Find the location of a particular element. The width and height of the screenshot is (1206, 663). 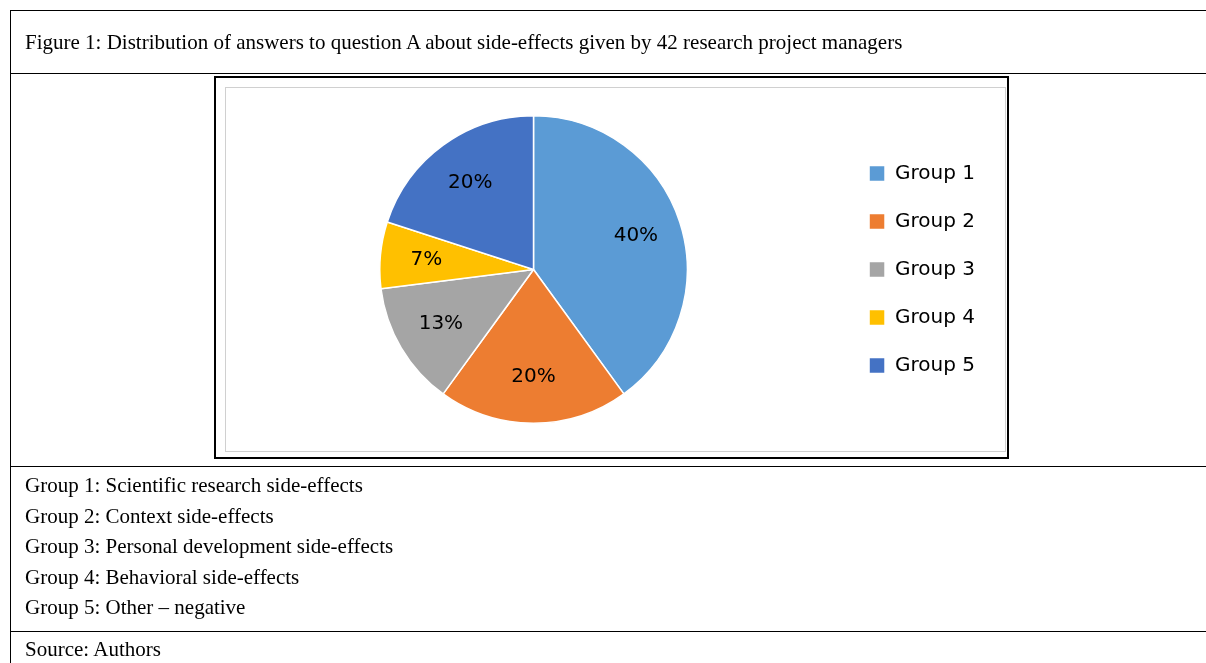

text: Group 1: Scientific research side-effects is located at coordinates (194, 485).